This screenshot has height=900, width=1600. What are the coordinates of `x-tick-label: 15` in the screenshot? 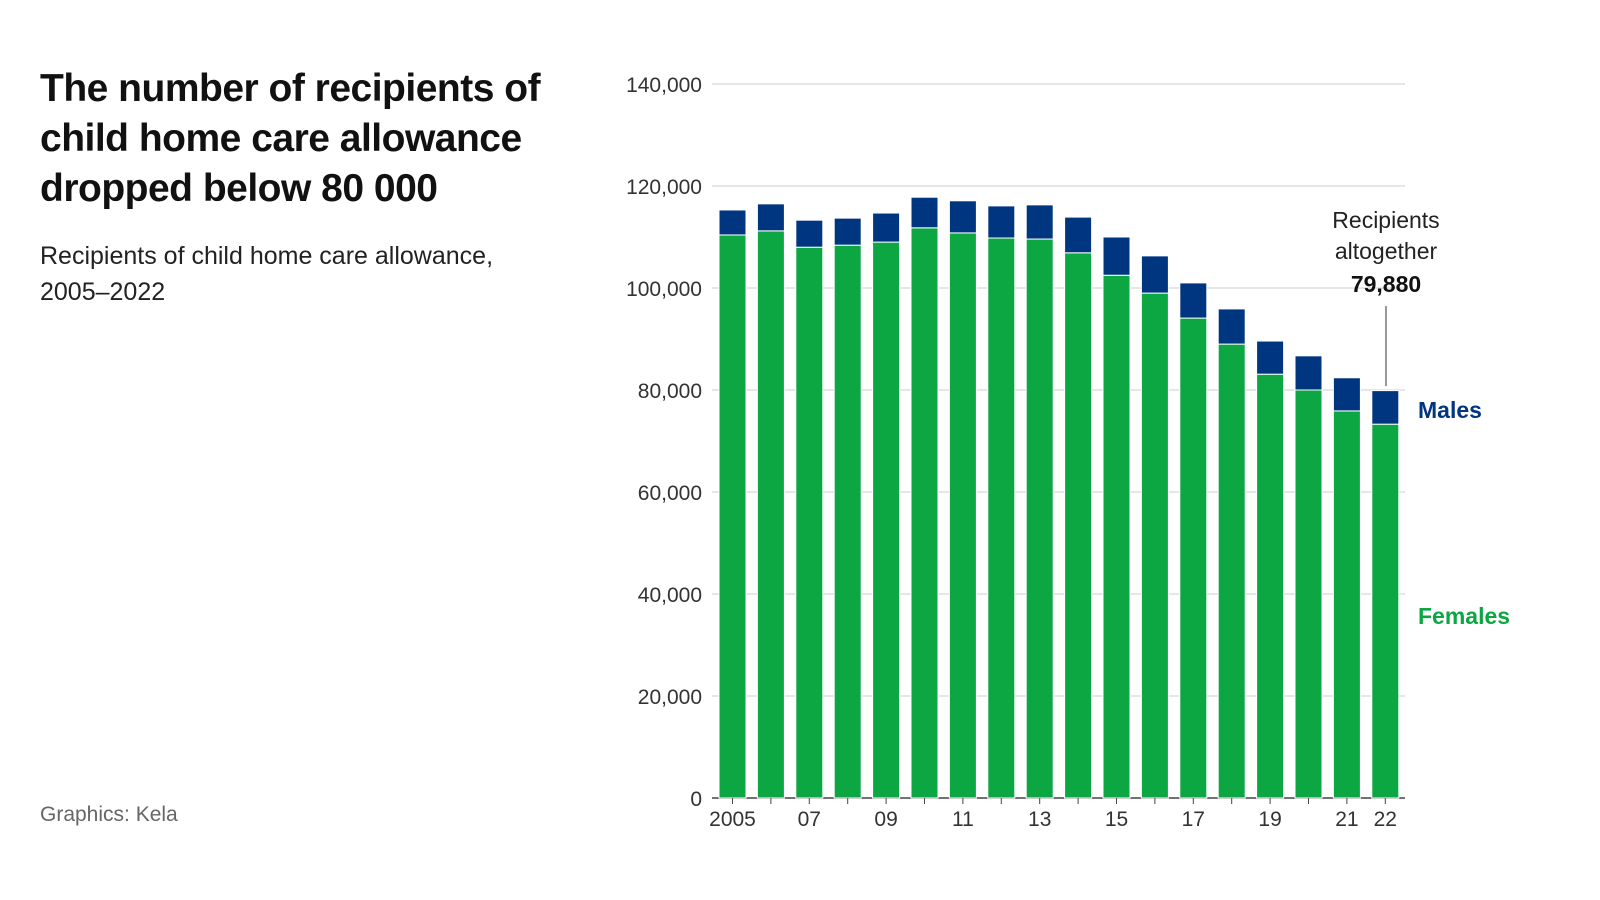 It's located at (1116, 819).